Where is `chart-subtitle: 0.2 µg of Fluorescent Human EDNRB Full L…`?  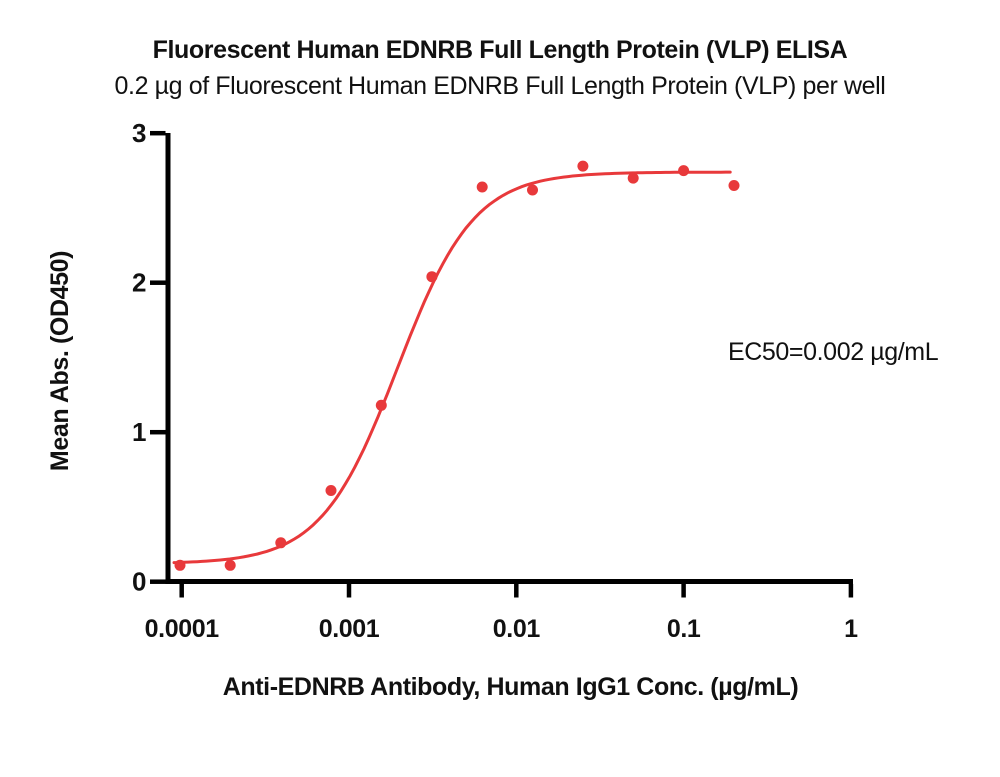 chart-subtitle: 0.2 µg of Fluorescent Human EDNRB Full L… is located at coordinates (500, 86).